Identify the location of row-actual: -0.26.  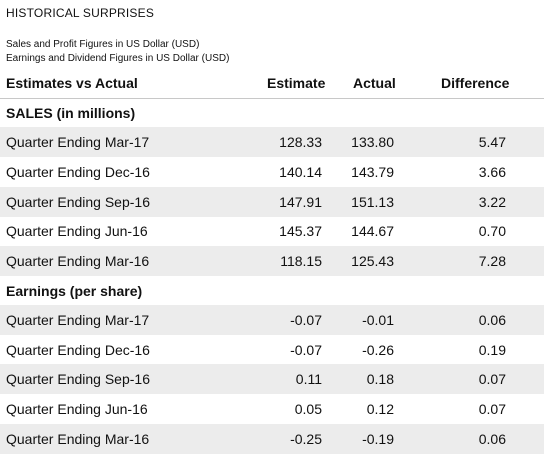
(378, 350).